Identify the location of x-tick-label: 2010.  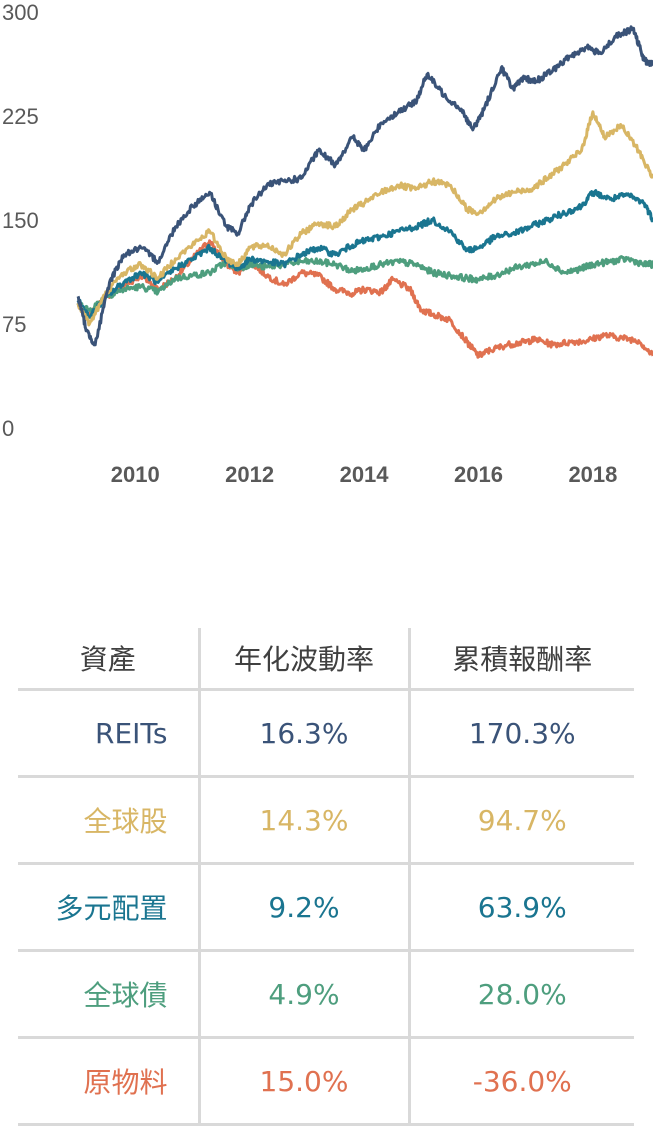
(135, 474).